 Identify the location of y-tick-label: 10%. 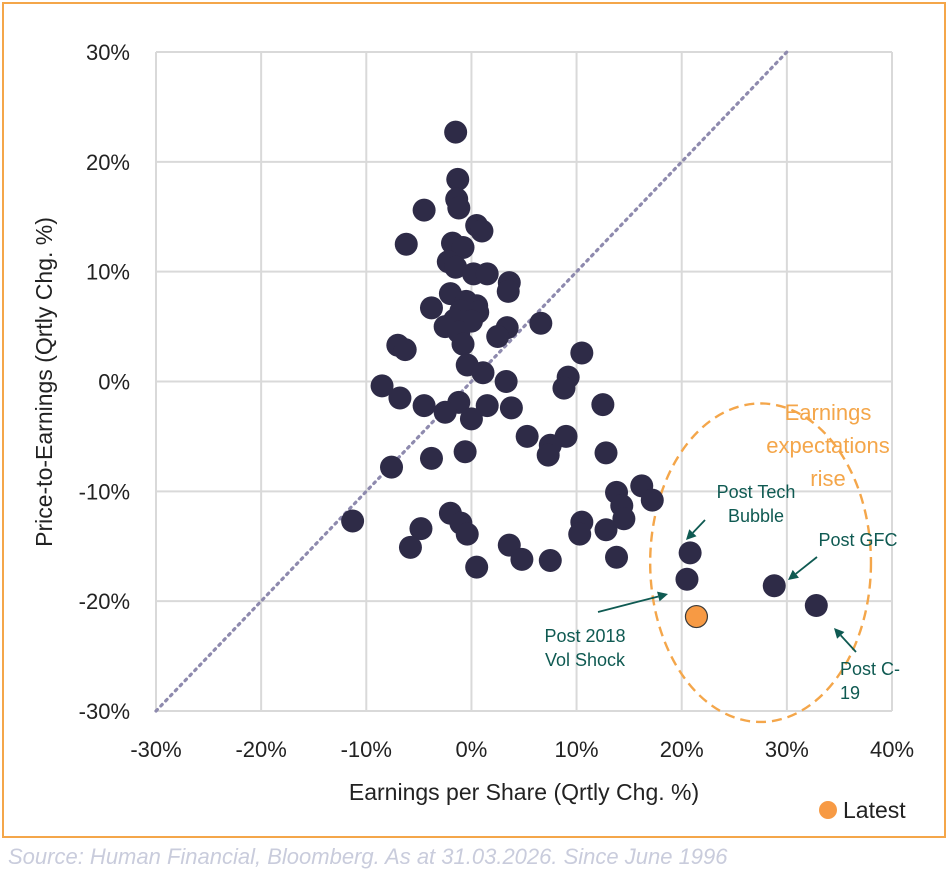
(108, 272).